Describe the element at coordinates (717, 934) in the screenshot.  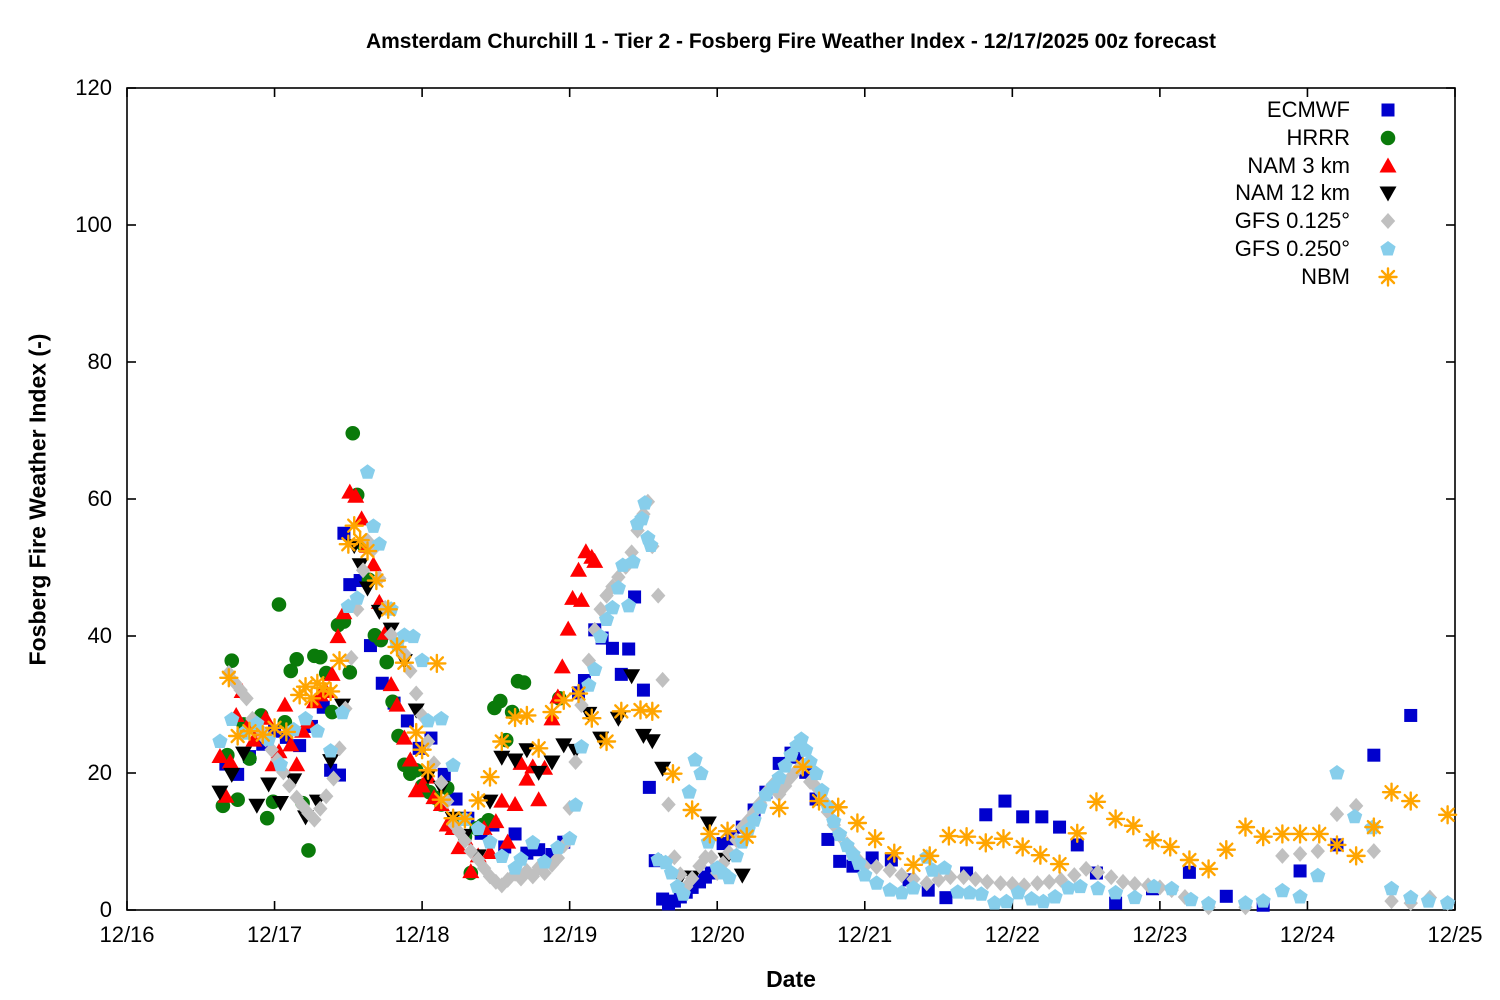
I see `x-tick-label: 12/20` at that location.